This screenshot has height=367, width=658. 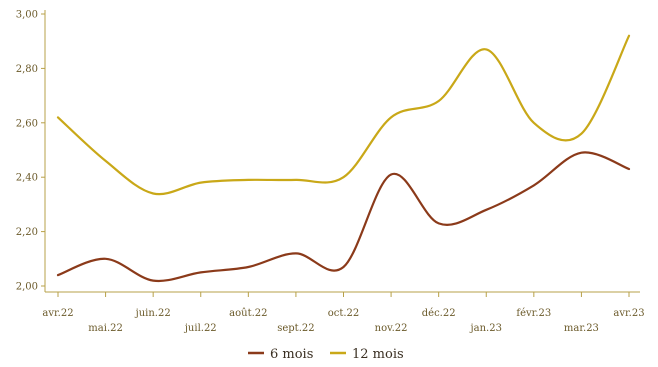 I want to click on x-tick-label: juil.22, so click(x=200, y=328).